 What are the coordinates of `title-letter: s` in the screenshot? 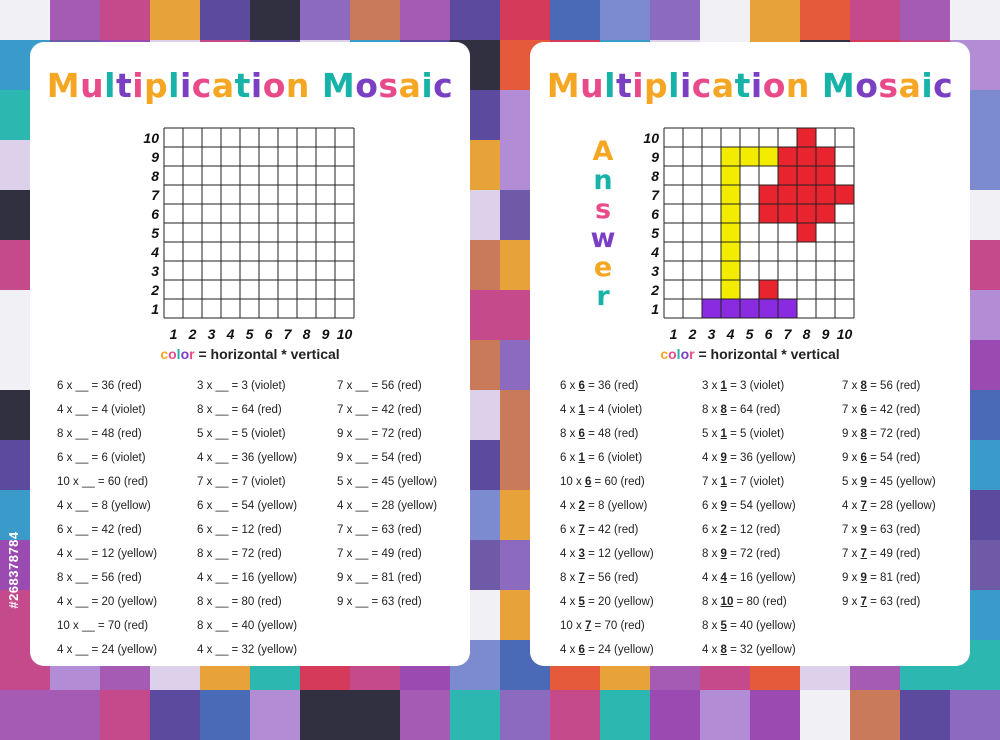 It's located at (388, 85).